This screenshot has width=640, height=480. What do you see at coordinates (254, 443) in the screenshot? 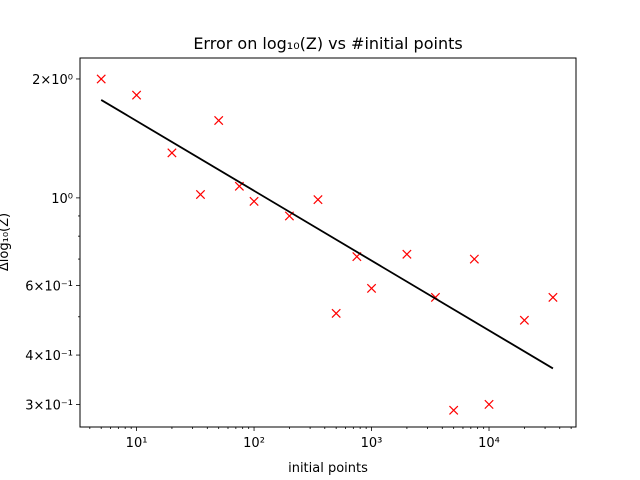
I see `x-tick-label: 10²` at bounding box center [254, 443].